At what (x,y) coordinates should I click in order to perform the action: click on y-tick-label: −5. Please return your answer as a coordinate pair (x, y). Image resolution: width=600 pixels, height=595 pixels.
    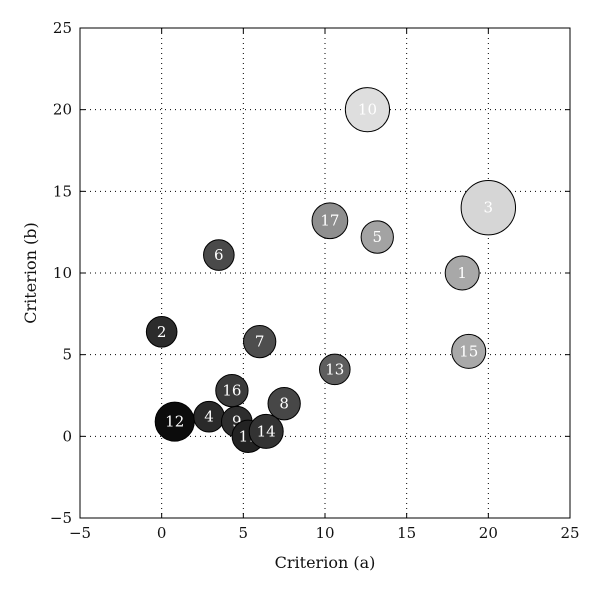
    Looking at the image, I should click on (61, 518).